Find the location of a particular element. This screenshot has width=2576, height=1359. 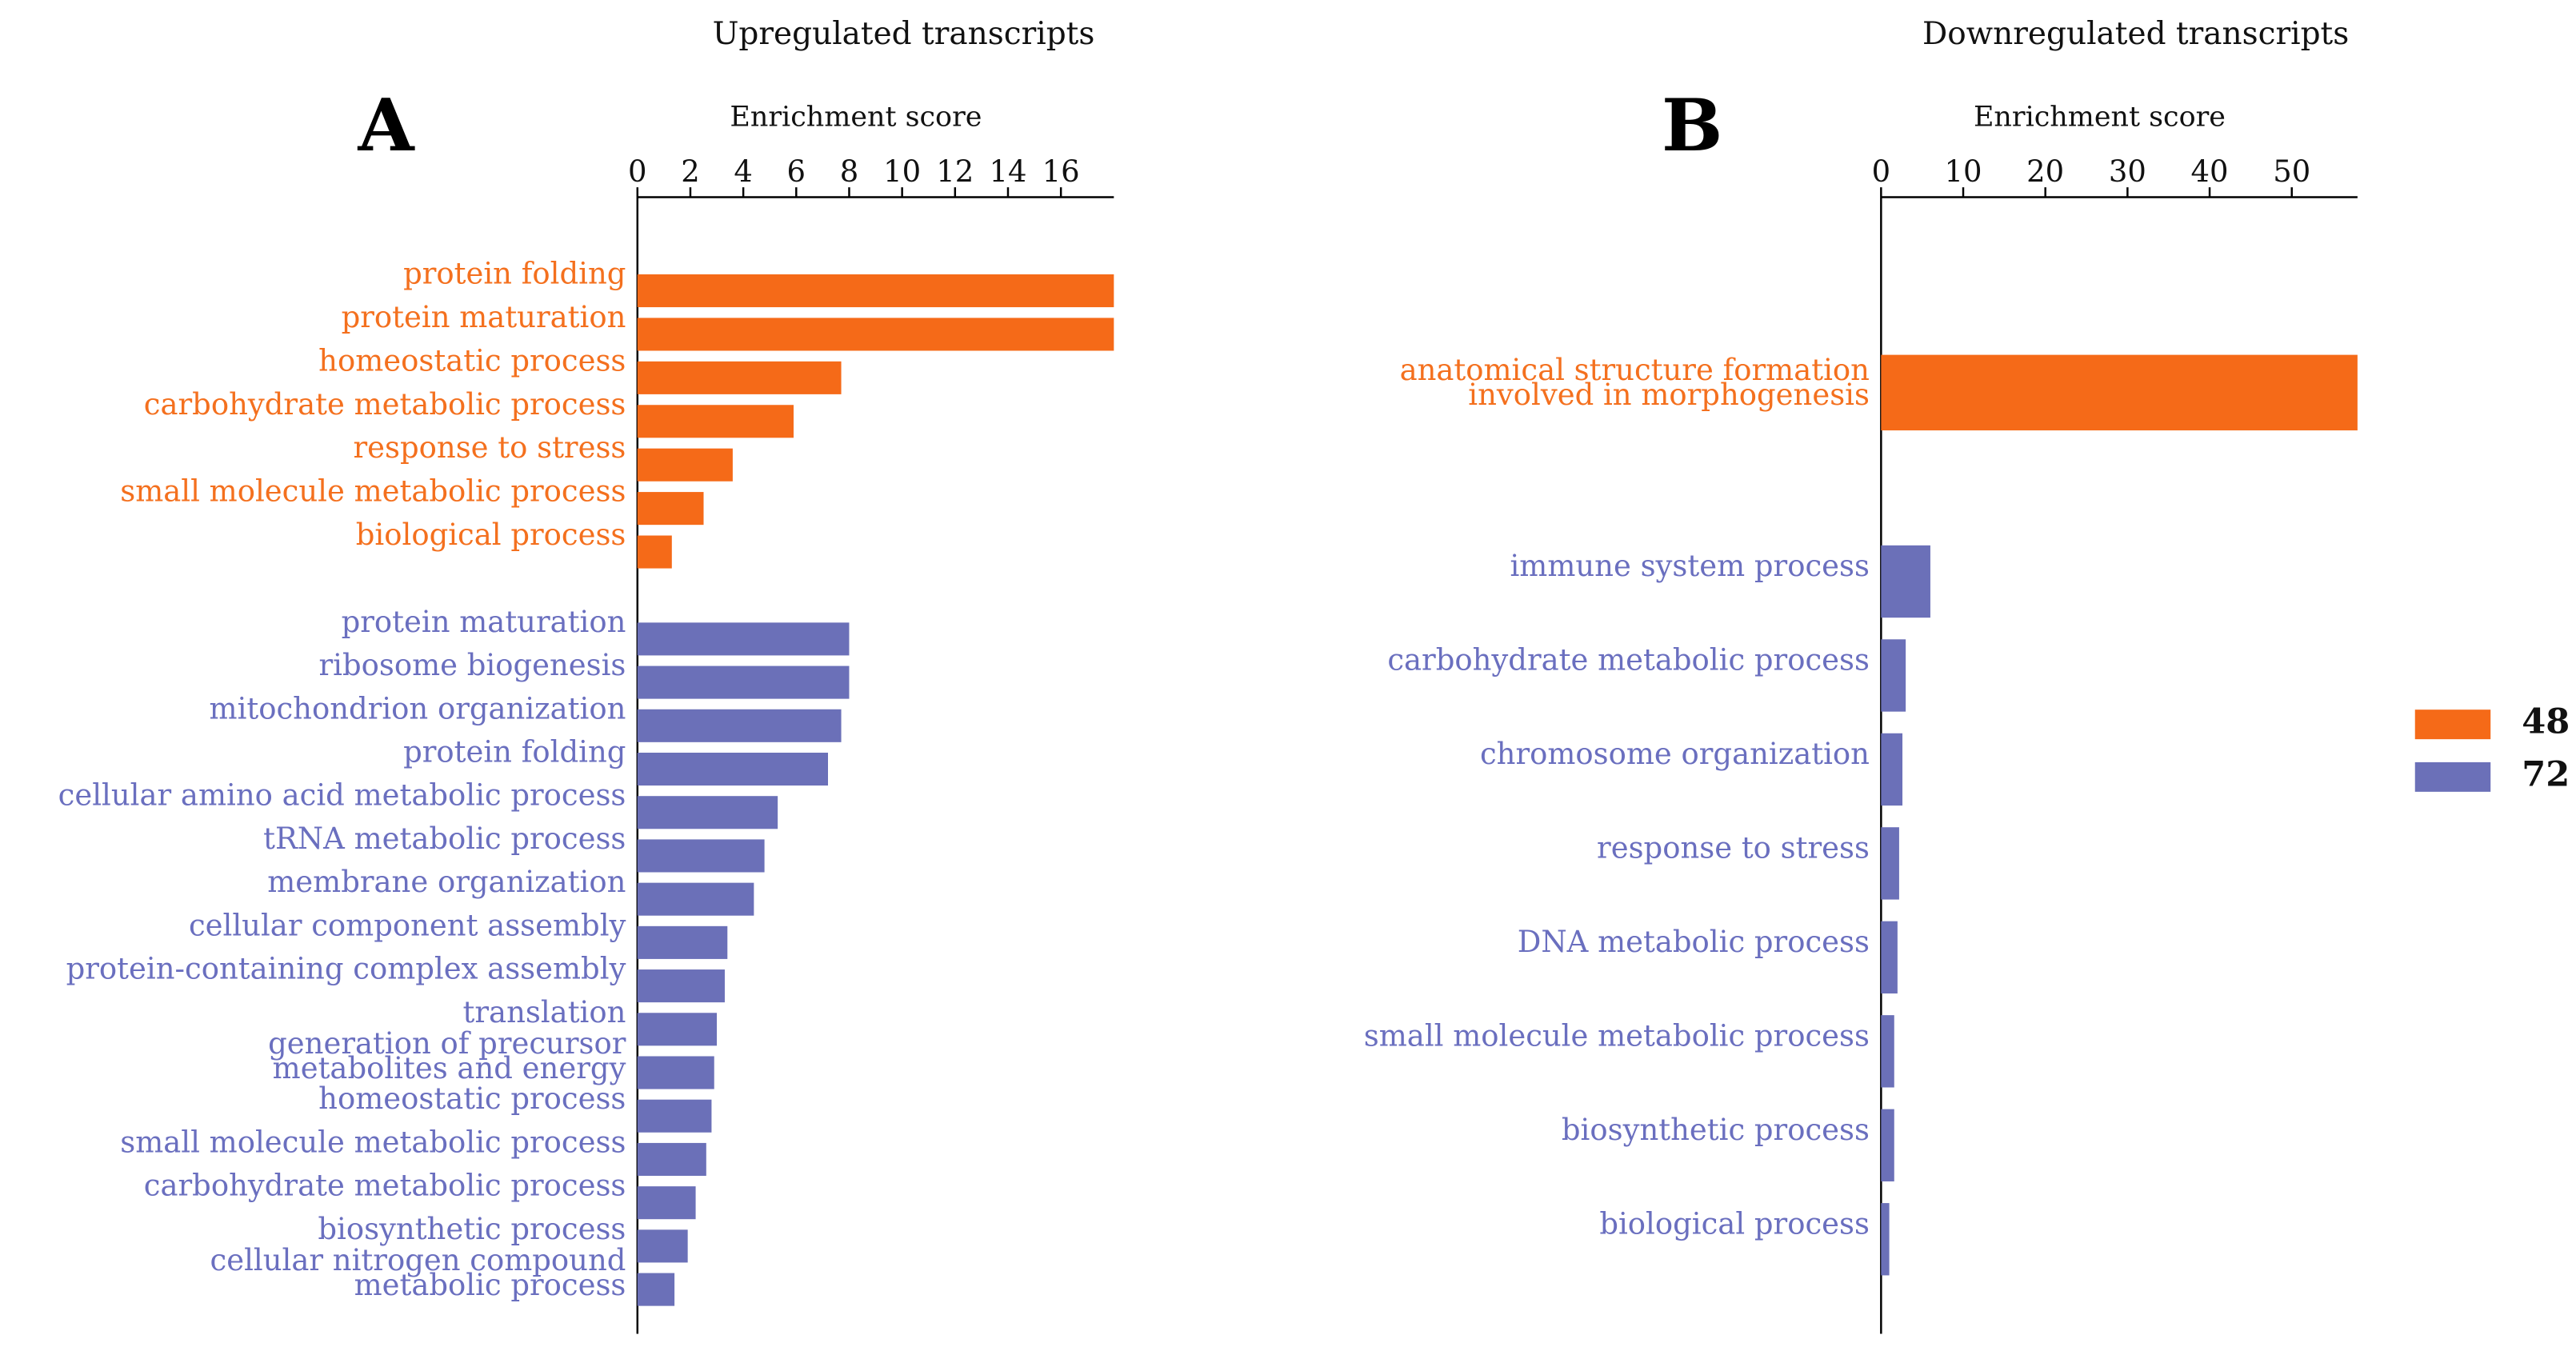

panel-label: A is located at coordinates (387, 125).